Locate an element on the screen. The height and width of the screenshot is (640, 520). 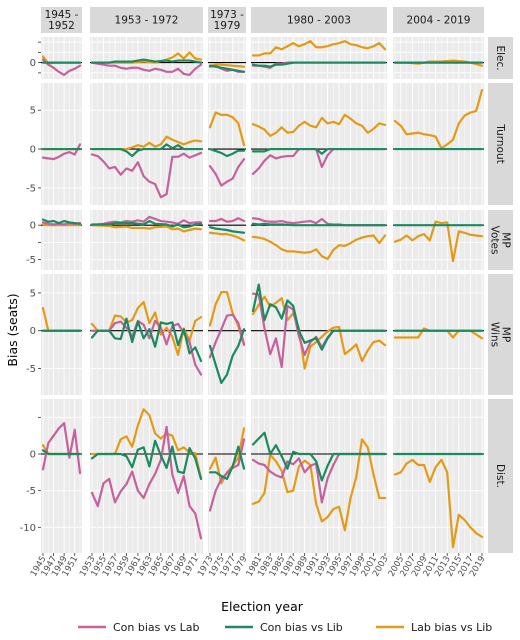
column-strip-label: 1980 - 2003 is located at coordinates (319, 21).